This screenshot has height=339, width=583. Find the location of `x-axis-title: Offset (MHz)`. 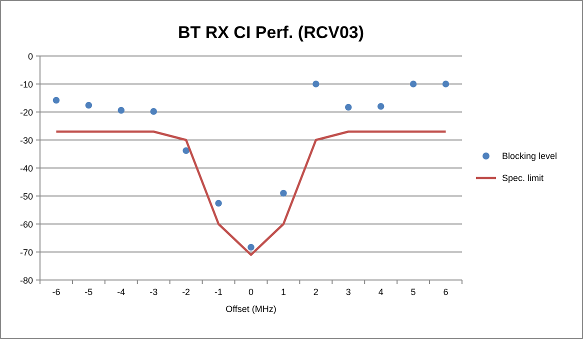

x-axis-title: Offset (MHz) is located at coordinates (251, 309).